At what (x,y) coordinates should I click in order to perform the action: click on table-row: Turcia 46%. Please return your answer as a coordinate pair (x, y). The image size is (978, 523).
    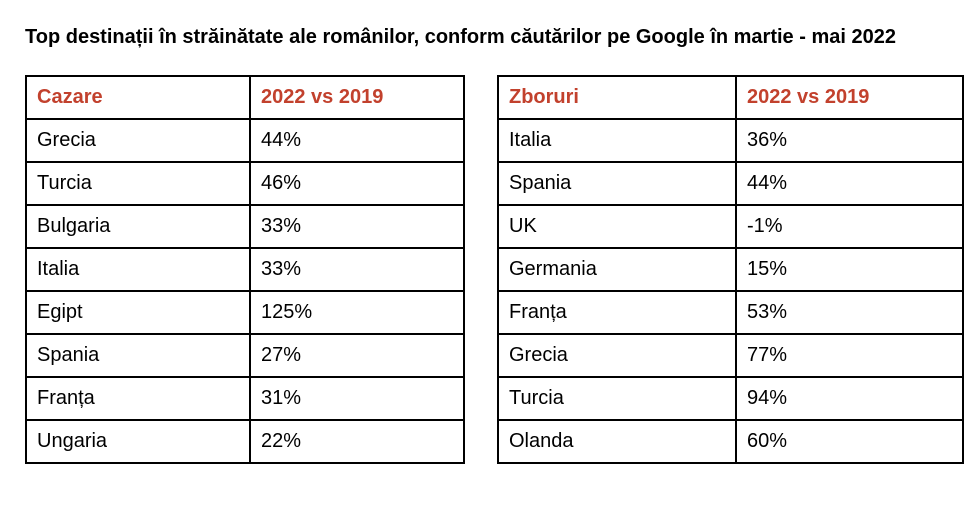
    Looking at the image, I should click on (245, 183).